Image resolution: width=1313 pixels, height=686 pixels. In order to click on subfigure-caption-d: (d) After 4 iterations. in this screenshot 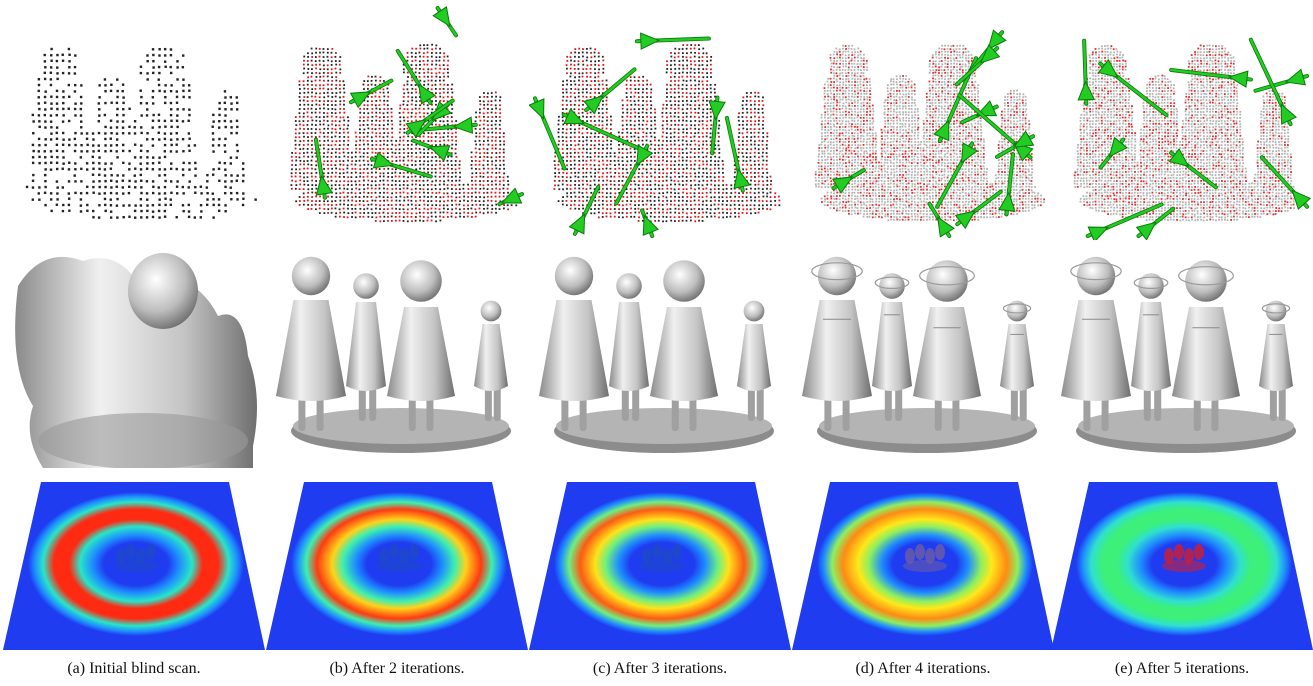, I will do `click(923, 668)`.